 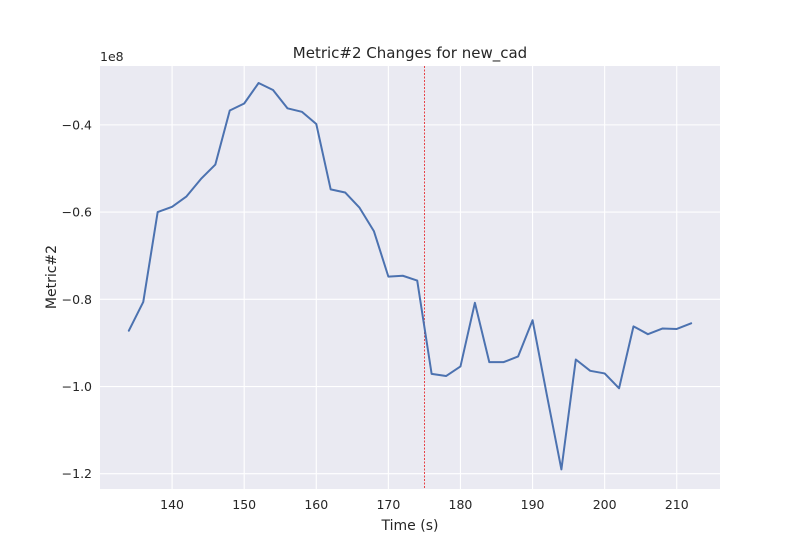 I want to click on y-tick-label: −0.6, so click(x=77, y=212).